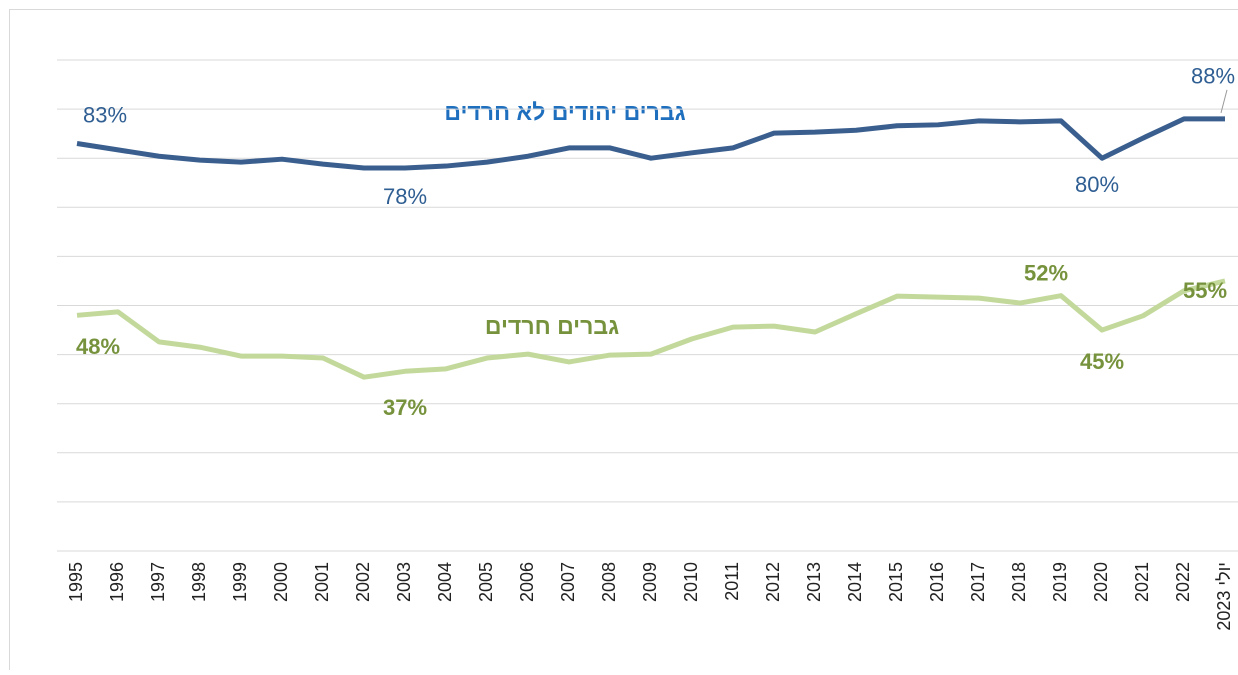 Image resolution: width=1238 pixels, height=675 pixels. What do you see at coordinates (105, 114) in the screenshot?
I see `data-label: 83%` at bounding box center [105, 114].